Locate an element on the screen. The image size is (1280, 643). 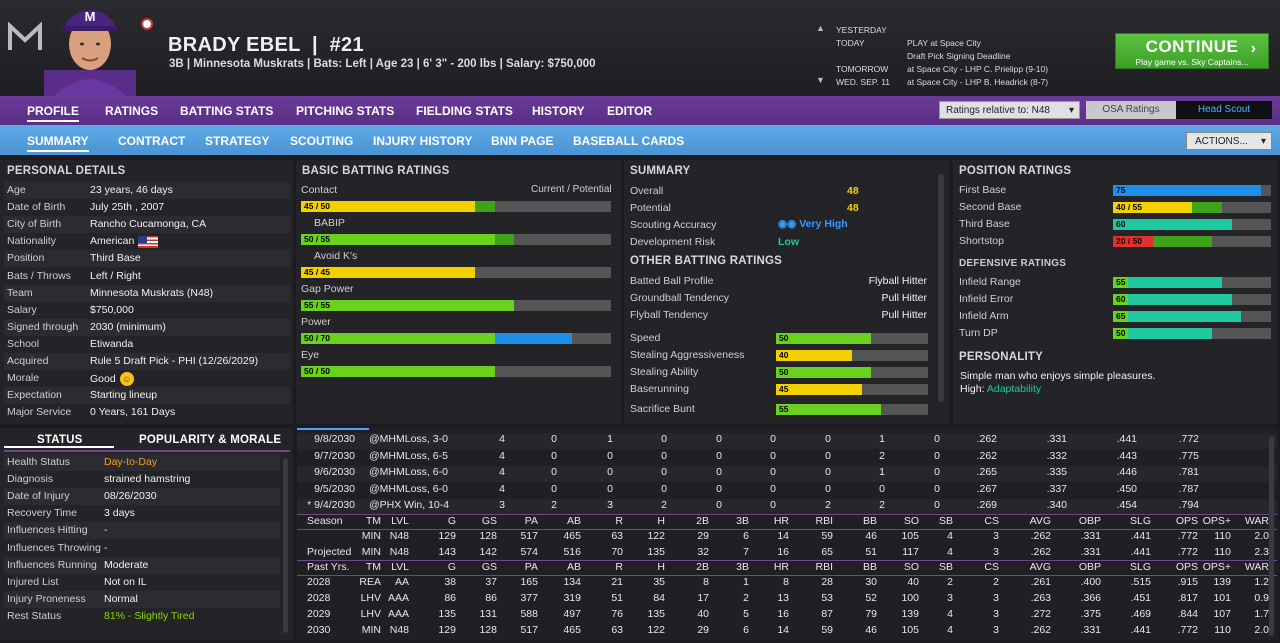
personal-details-title: PERSONAL DETAILS is located at coordinates (66, 171).